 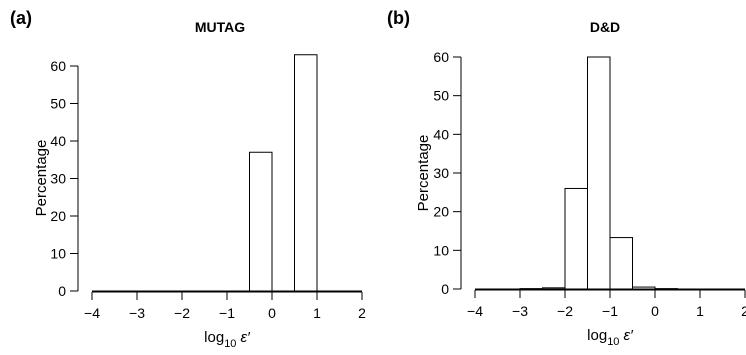 I want to click on panel-label: (a), so click(x=21, y=18).